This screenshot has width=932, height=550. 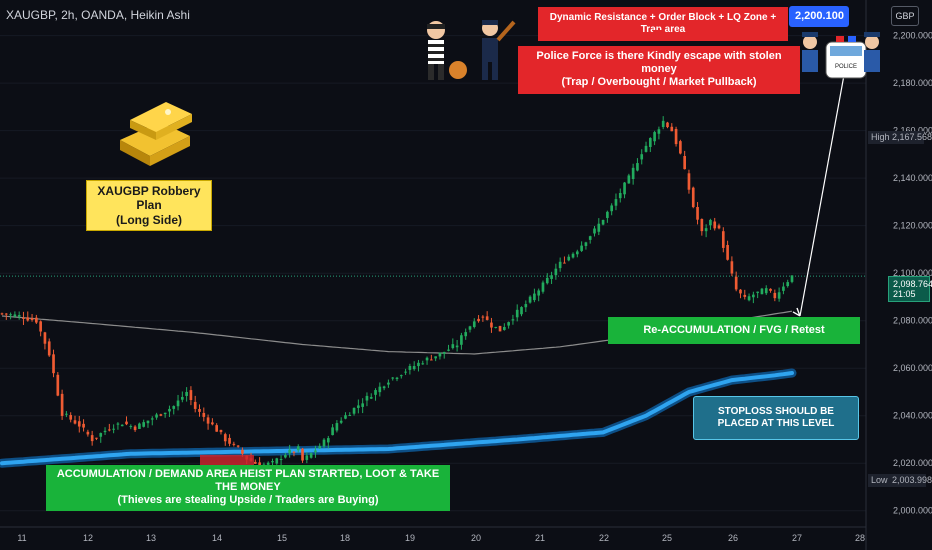 I want to click on low-tag: Low 2,003.998, so click(x=900, y=480).